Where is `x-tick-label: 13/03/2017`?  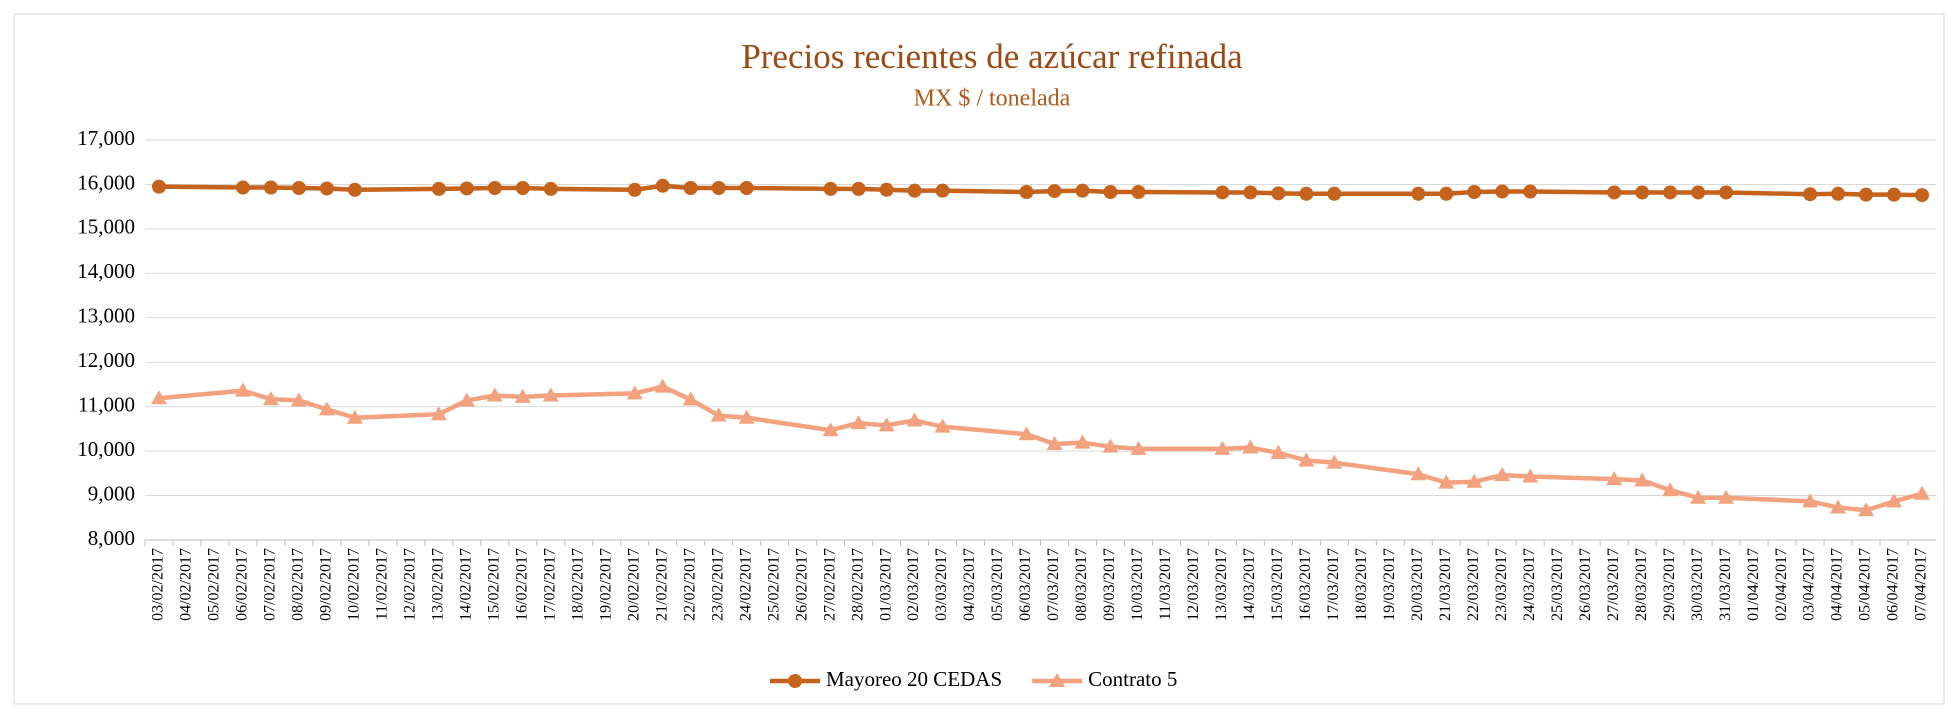
x-tick-label: 13/03/2017 is located at coordinates (1221, 584).